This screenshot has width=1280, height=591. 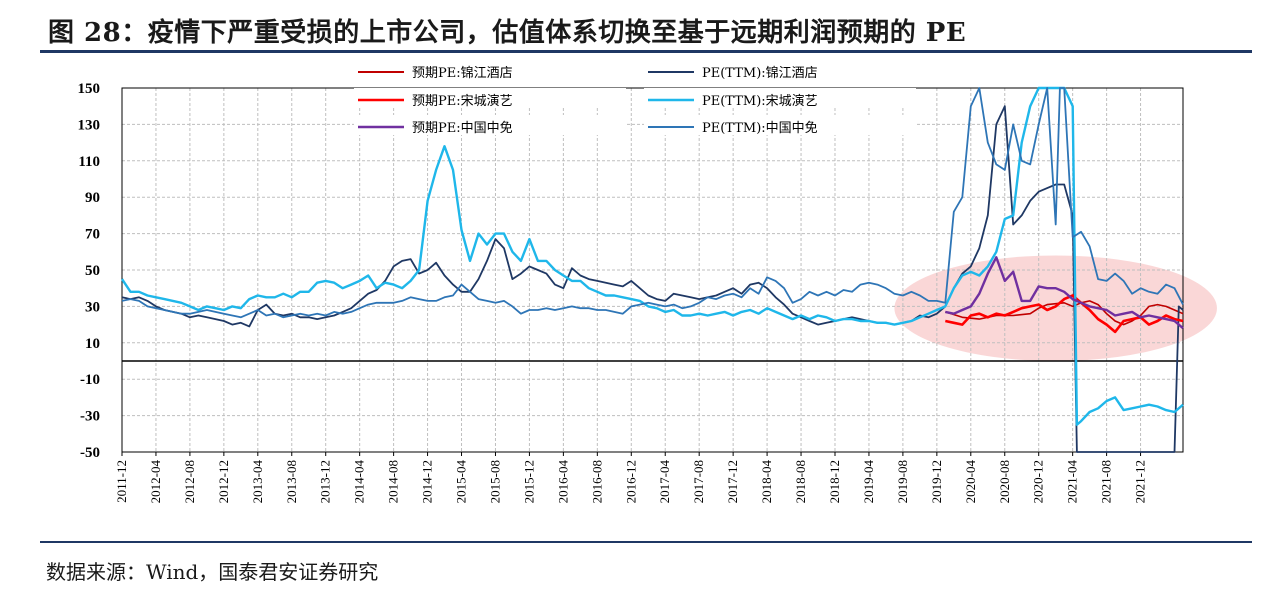 I want to click on highlight-ellipse, so click(x=1055, y=308).